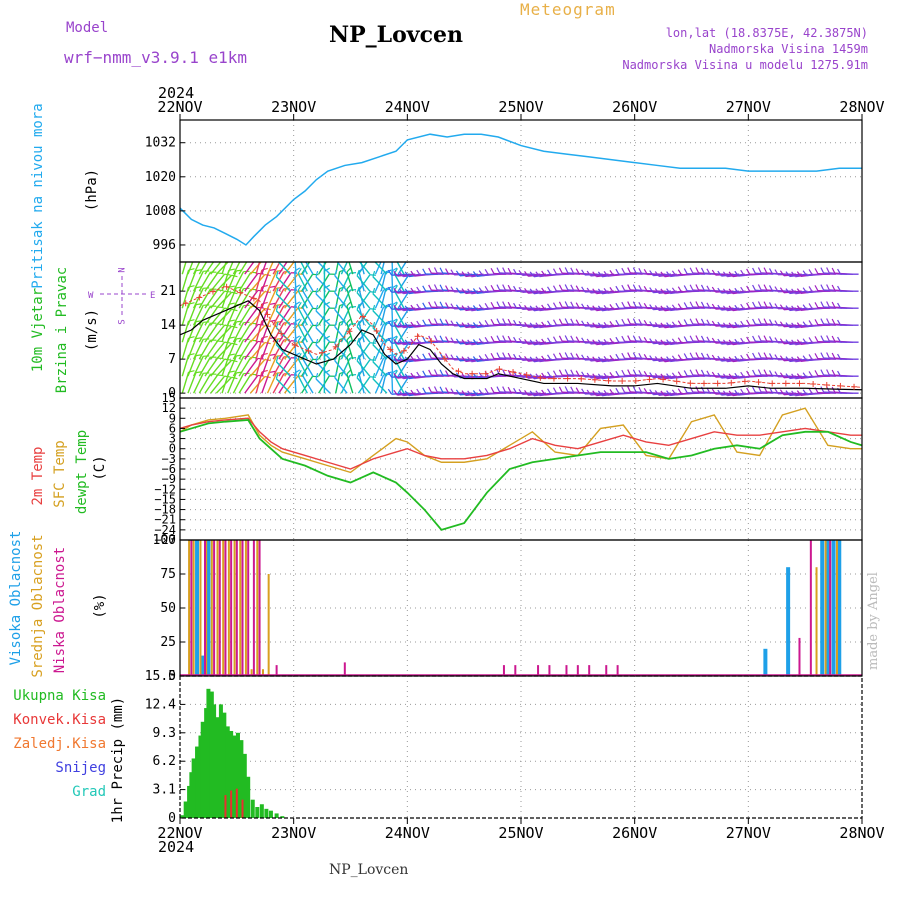  Describe the element at coordinates (92, 190) in the screenshot. I see `pressure-unit-label: (hPa)` at that location.